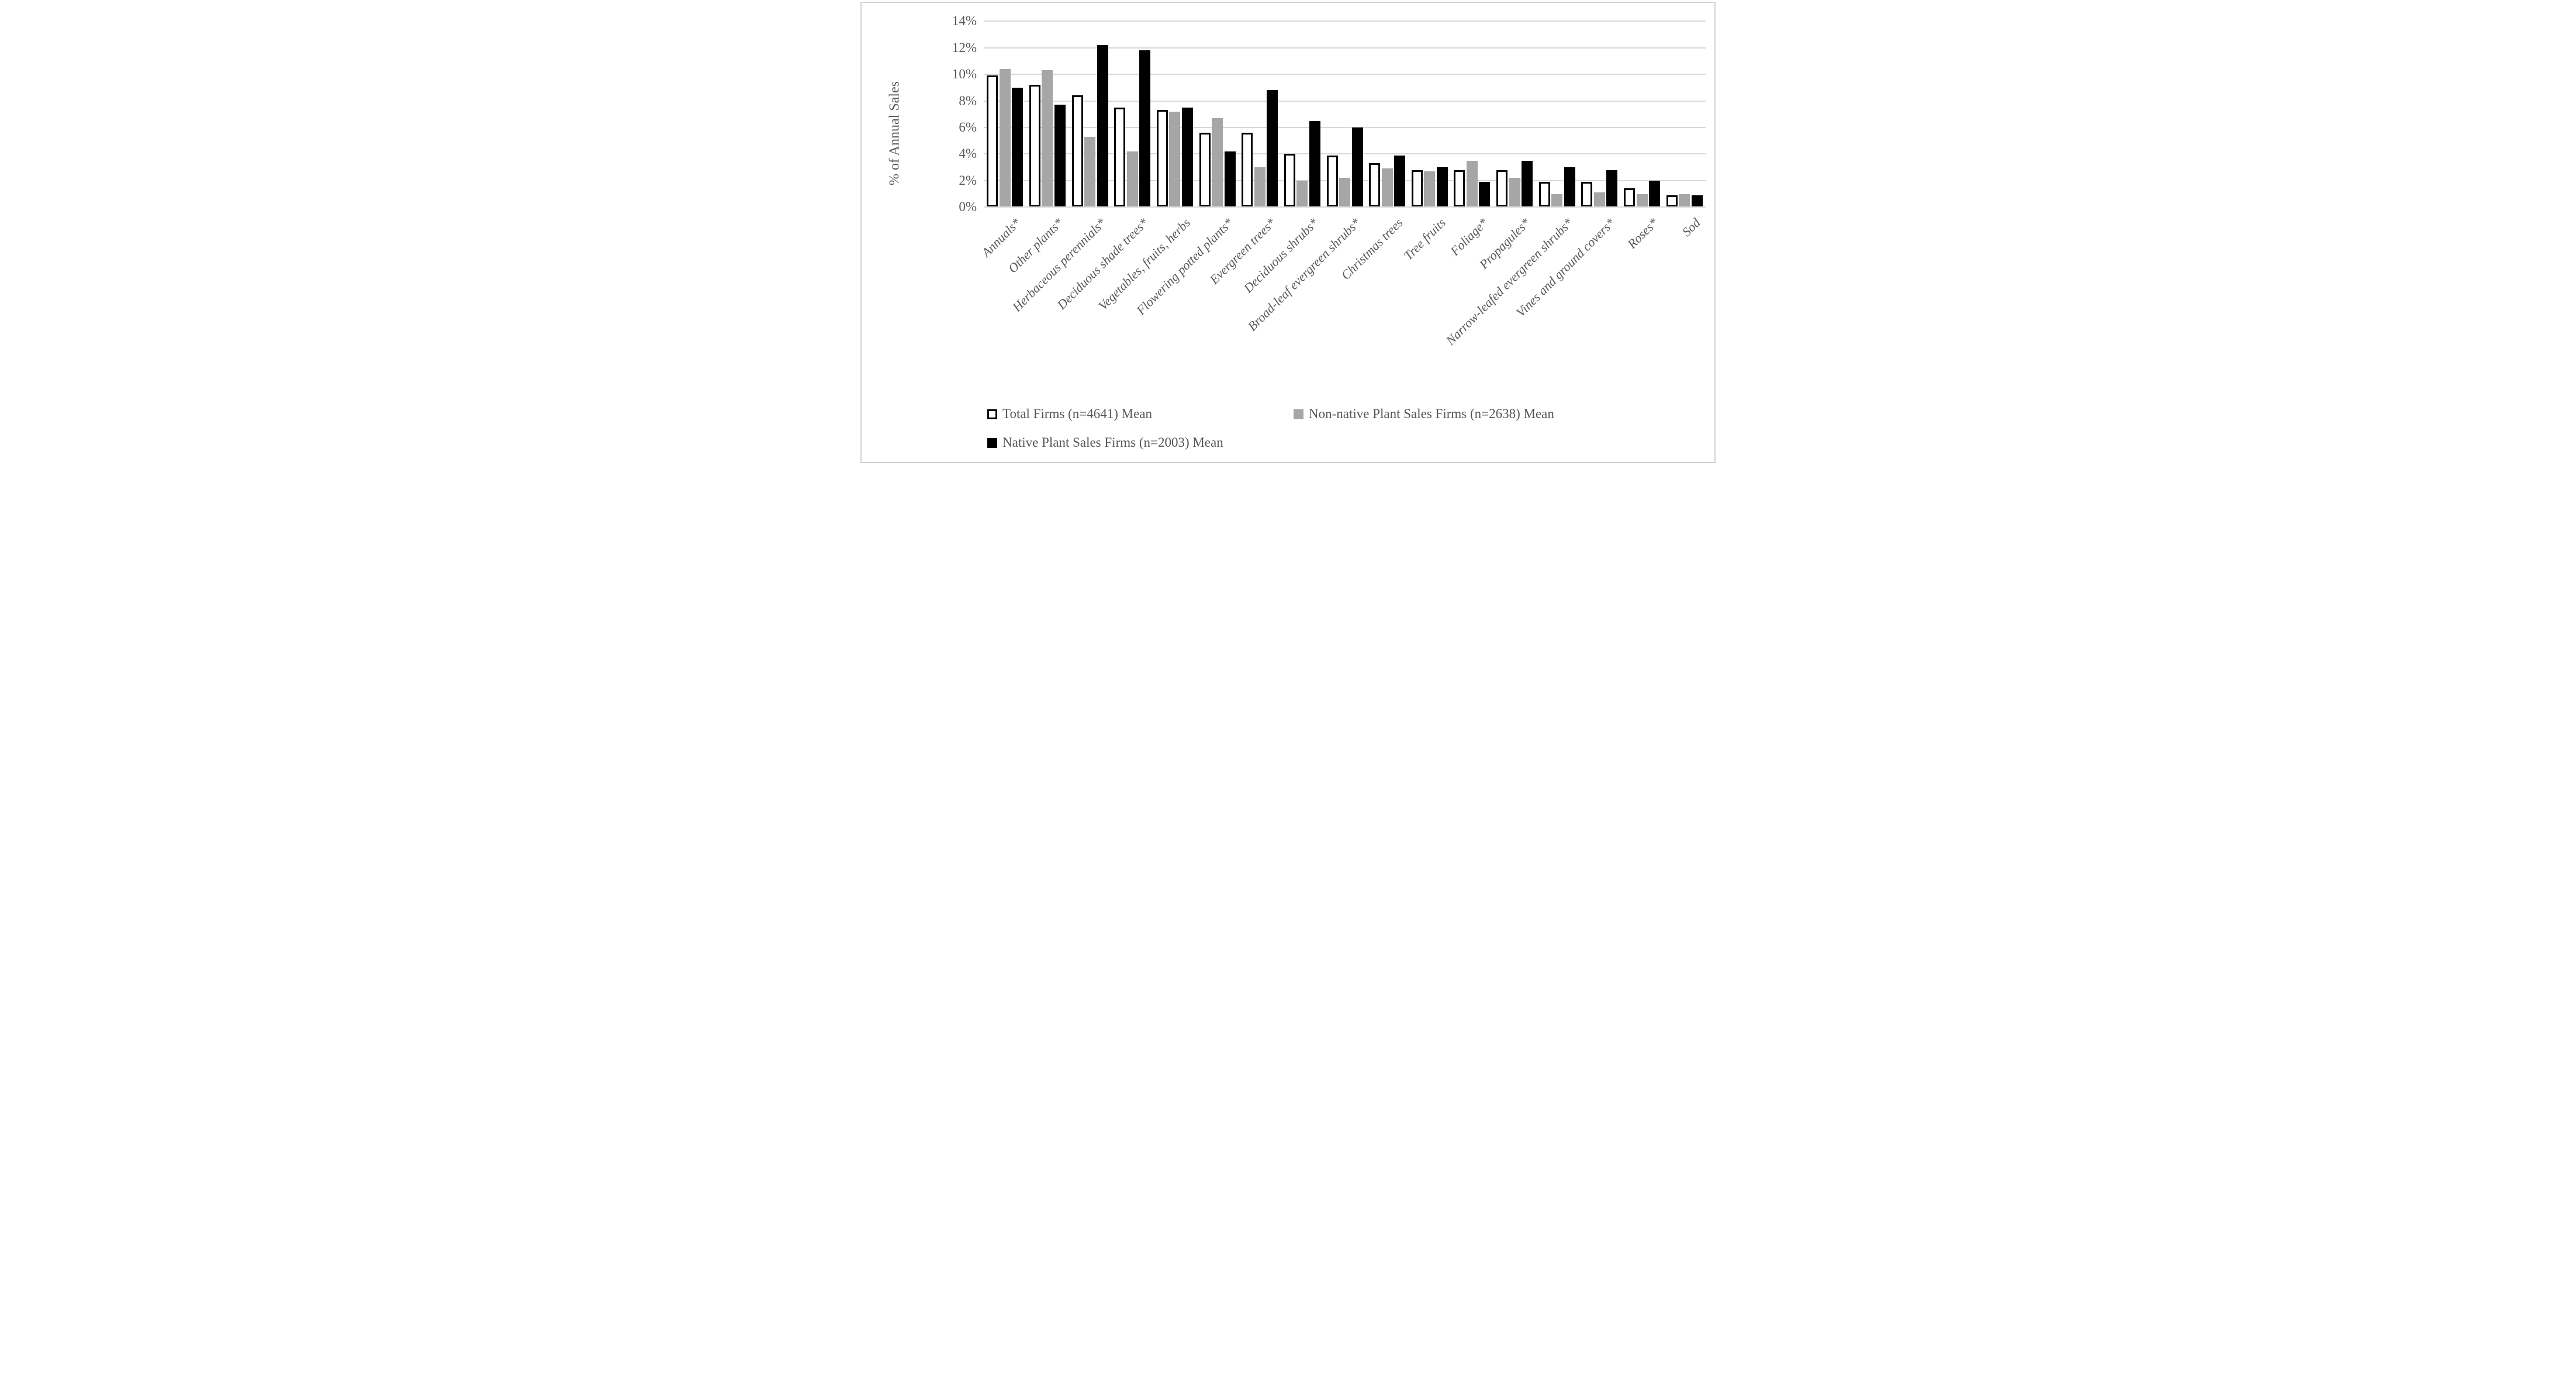  I want to click on x-category-label: Tree fruits, so click(1424, 239).